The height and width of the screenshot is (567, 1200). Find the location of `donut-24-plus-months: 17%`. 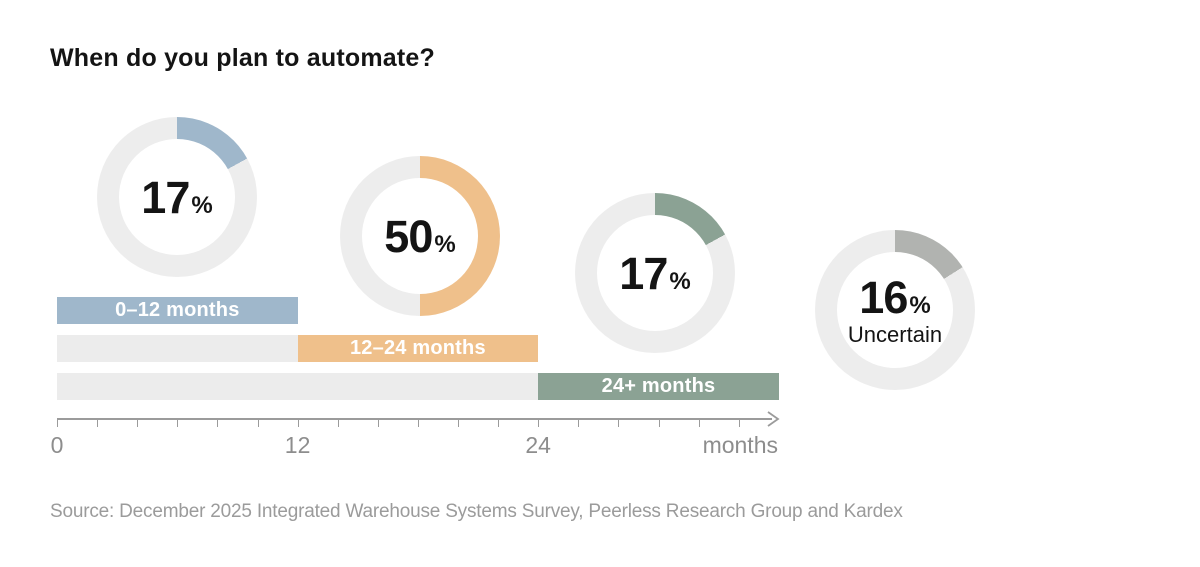

donut-24-plus-months: 17% is located at coordinates (655, 273).